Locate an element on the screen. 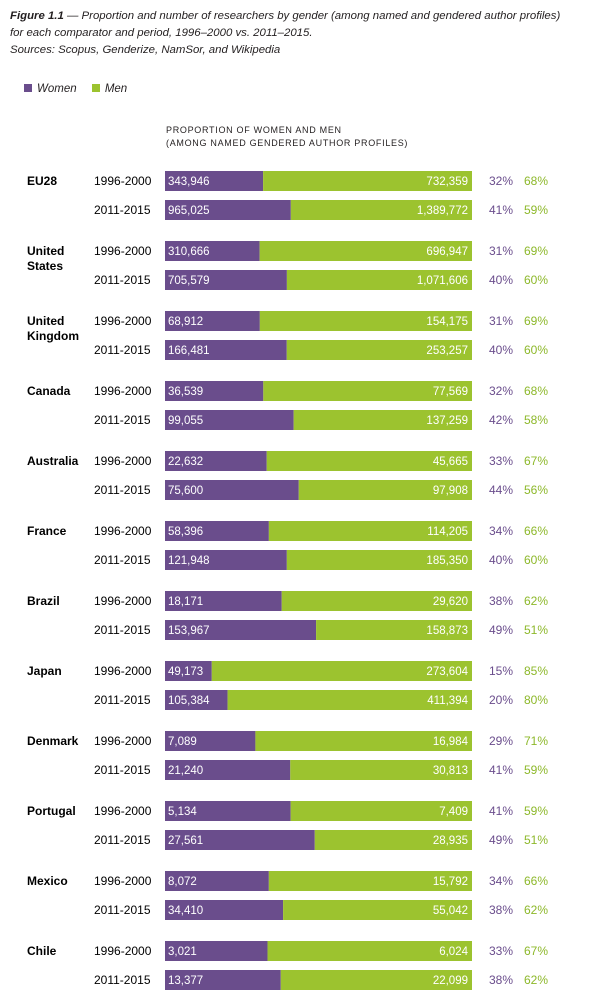 The height and width of the screenshot is (1004, 590). pct-label-women: 34% is located at coordinates (501, 881).